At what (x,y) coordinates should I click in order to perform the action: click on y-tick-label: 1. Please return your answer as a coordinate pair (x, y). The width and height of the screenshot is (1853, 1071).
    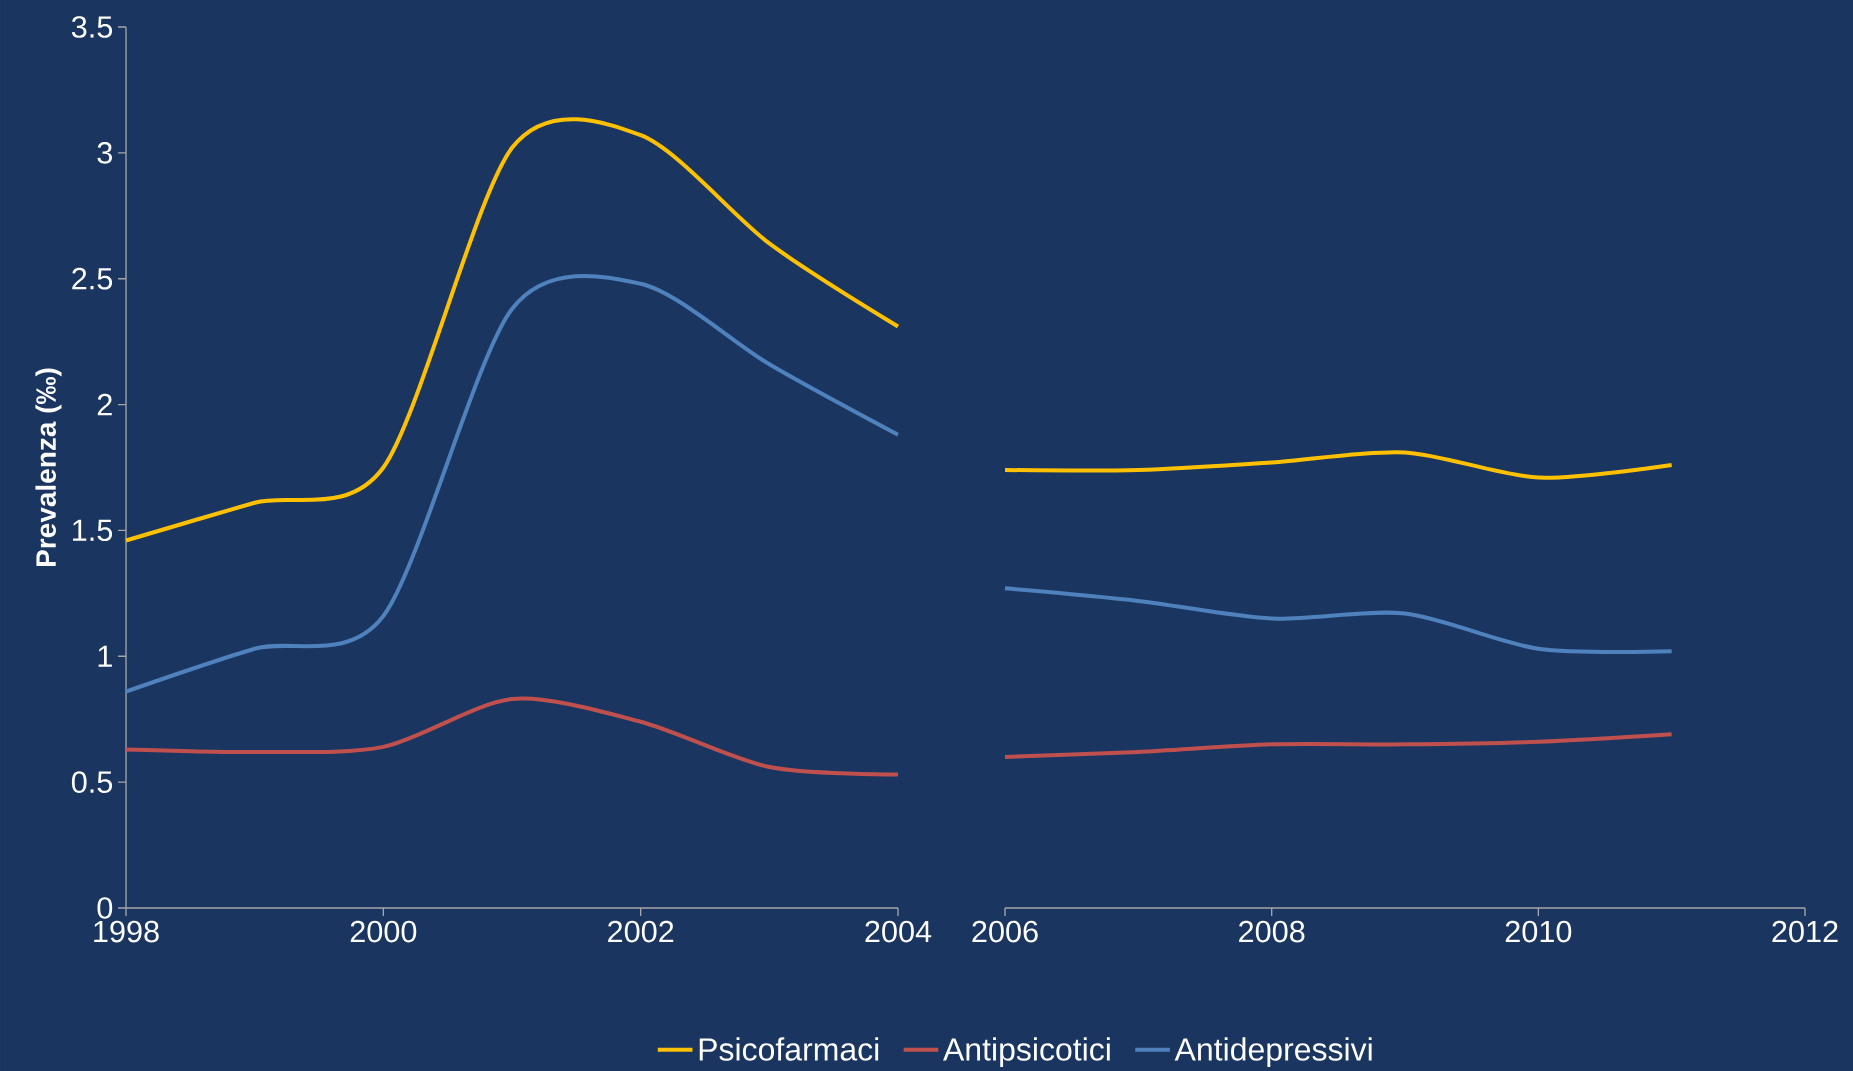
    Looking at the image, I should click on (105, 656).